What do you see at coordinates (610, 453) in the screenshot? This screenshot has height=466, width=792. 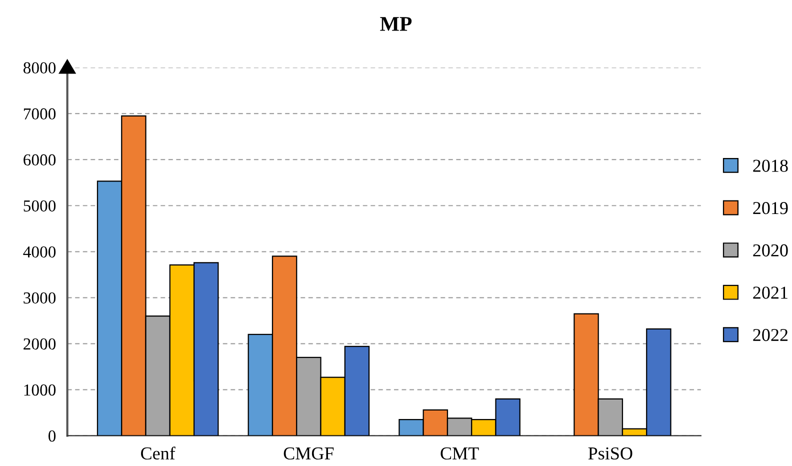 I see `x-tick-label: PsiSO` at bounding box center [610, 453].